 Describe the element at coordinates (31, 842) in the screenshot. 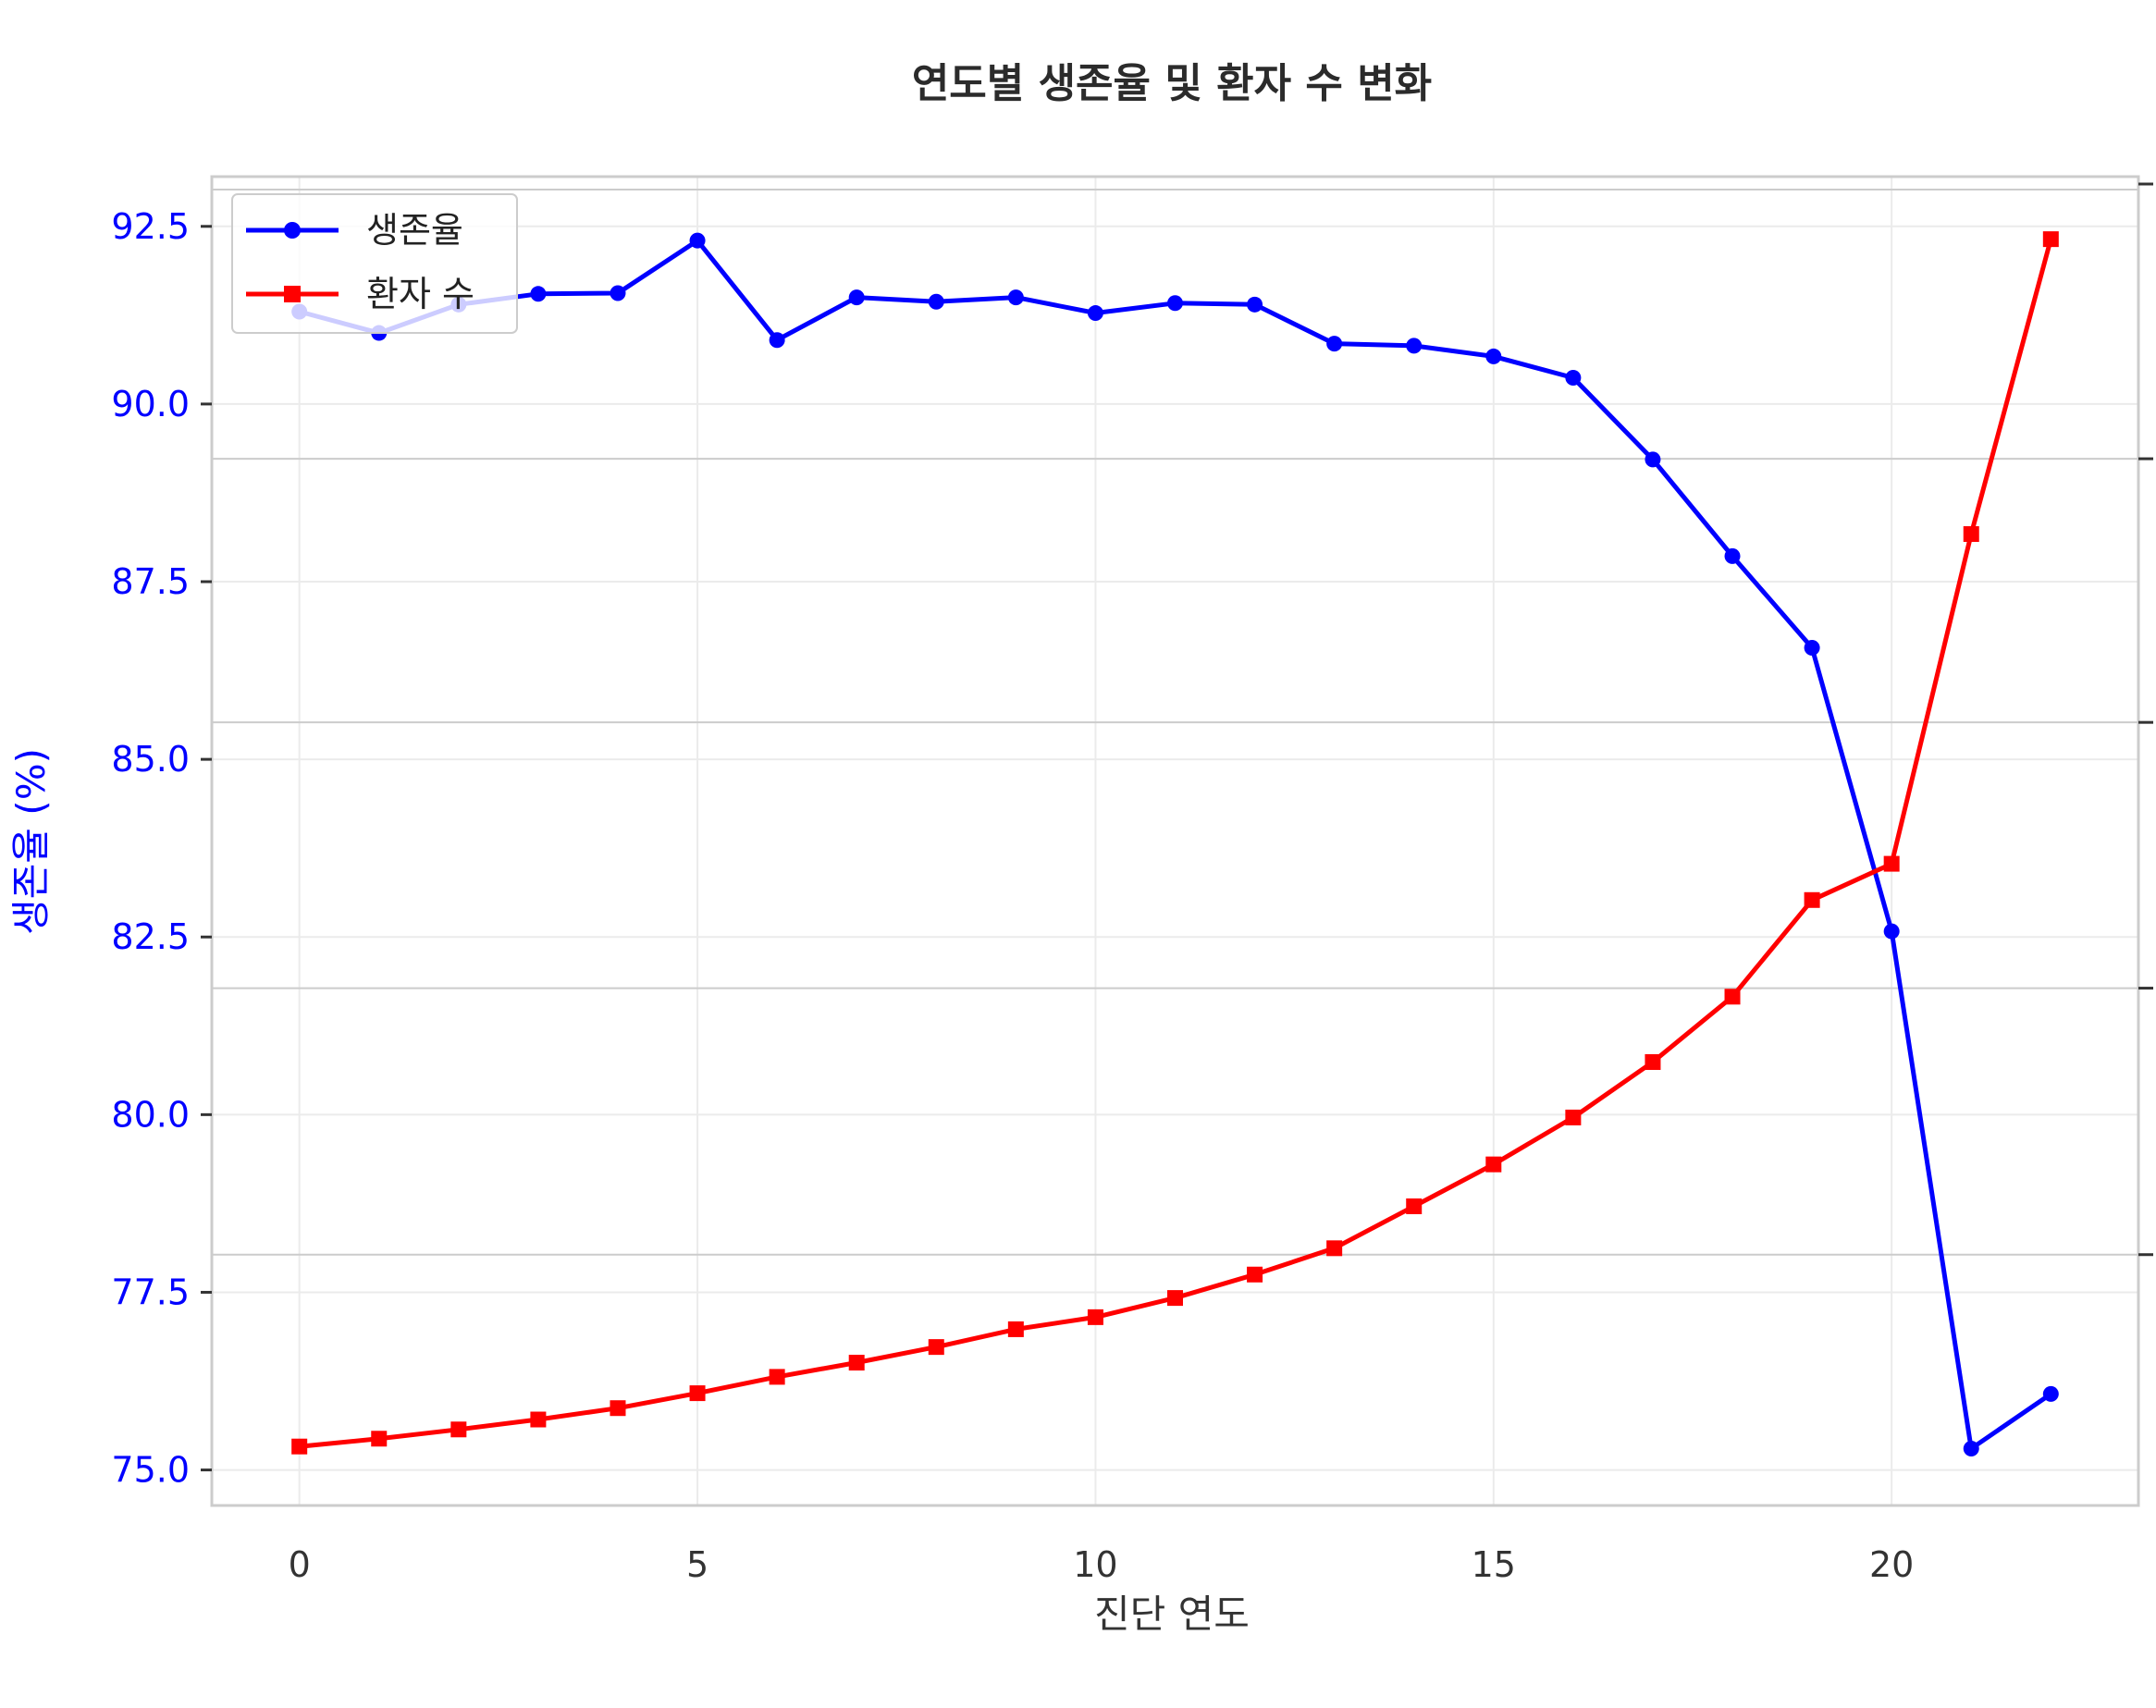

I see `y-axis-label: 생존율 (%)` at that location.